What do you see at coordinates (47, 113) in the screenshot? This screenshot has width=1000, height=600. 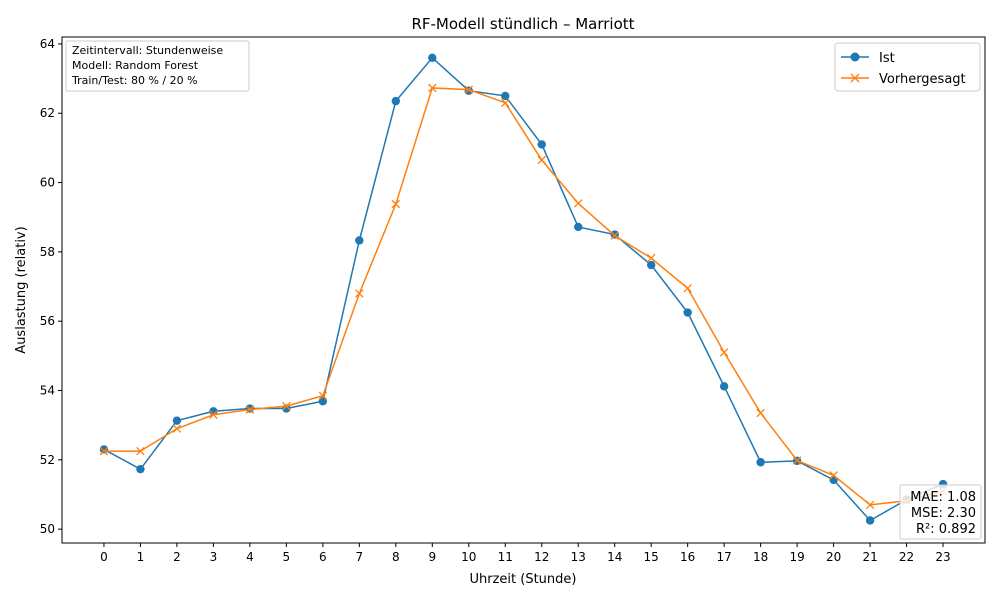 I see `y-tick-label: 62` at bounding box center [47, 113].